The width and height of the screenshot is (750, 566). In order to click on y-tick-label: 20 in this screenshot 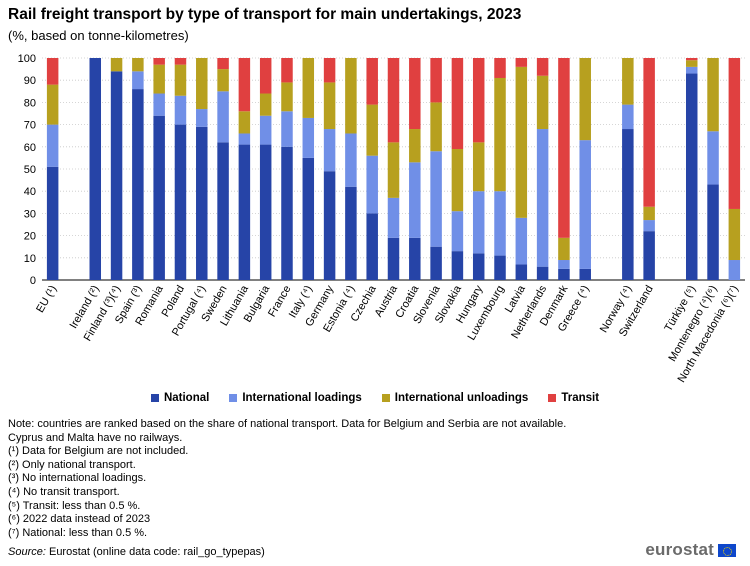, I will do `click(30, 237)`.